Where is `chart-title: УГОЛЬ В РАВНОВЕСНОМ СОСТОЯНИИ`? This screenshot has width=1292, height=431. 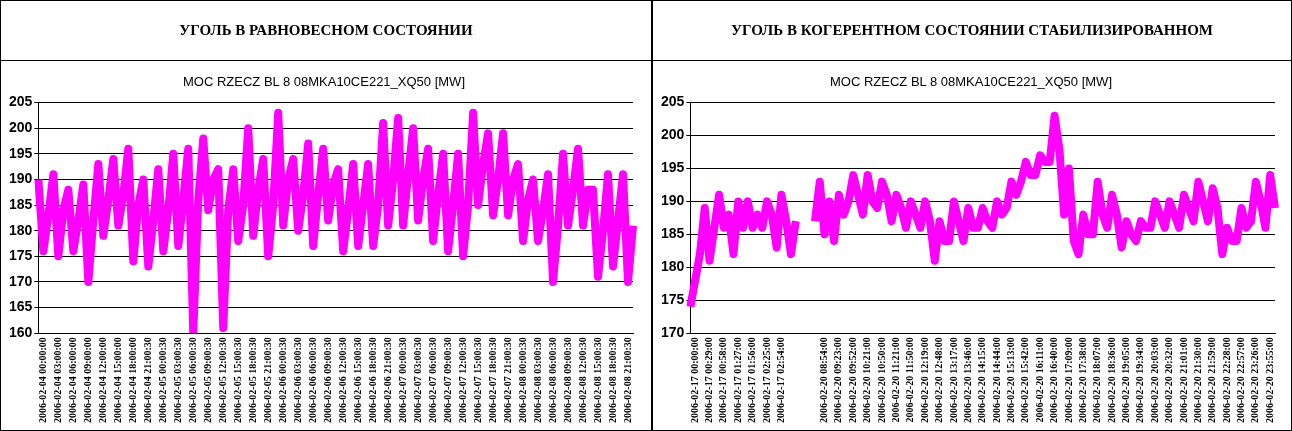
chart-title: УГОЛЬ В РАВНОВЕСНОМ СОСТОЯНИИ is located at coordinates (326, 31).